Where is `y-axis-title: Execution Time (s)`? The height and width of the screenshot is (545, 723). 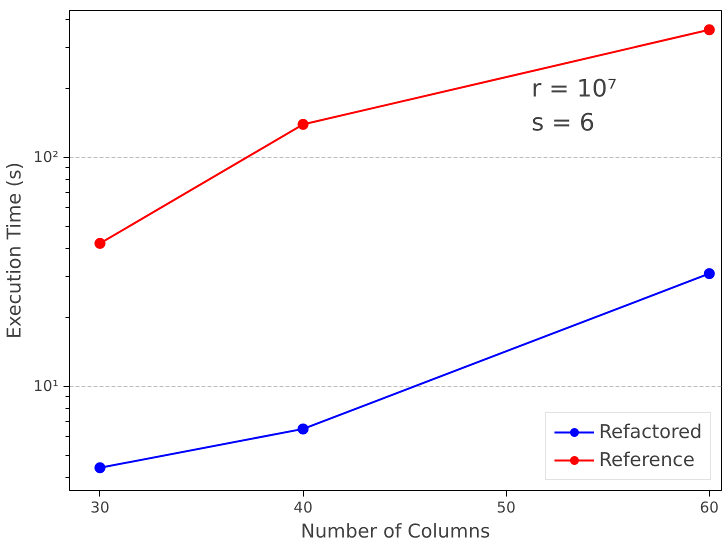
y-axis-title: Execution Time (s) is located at coordinates (14, 250).